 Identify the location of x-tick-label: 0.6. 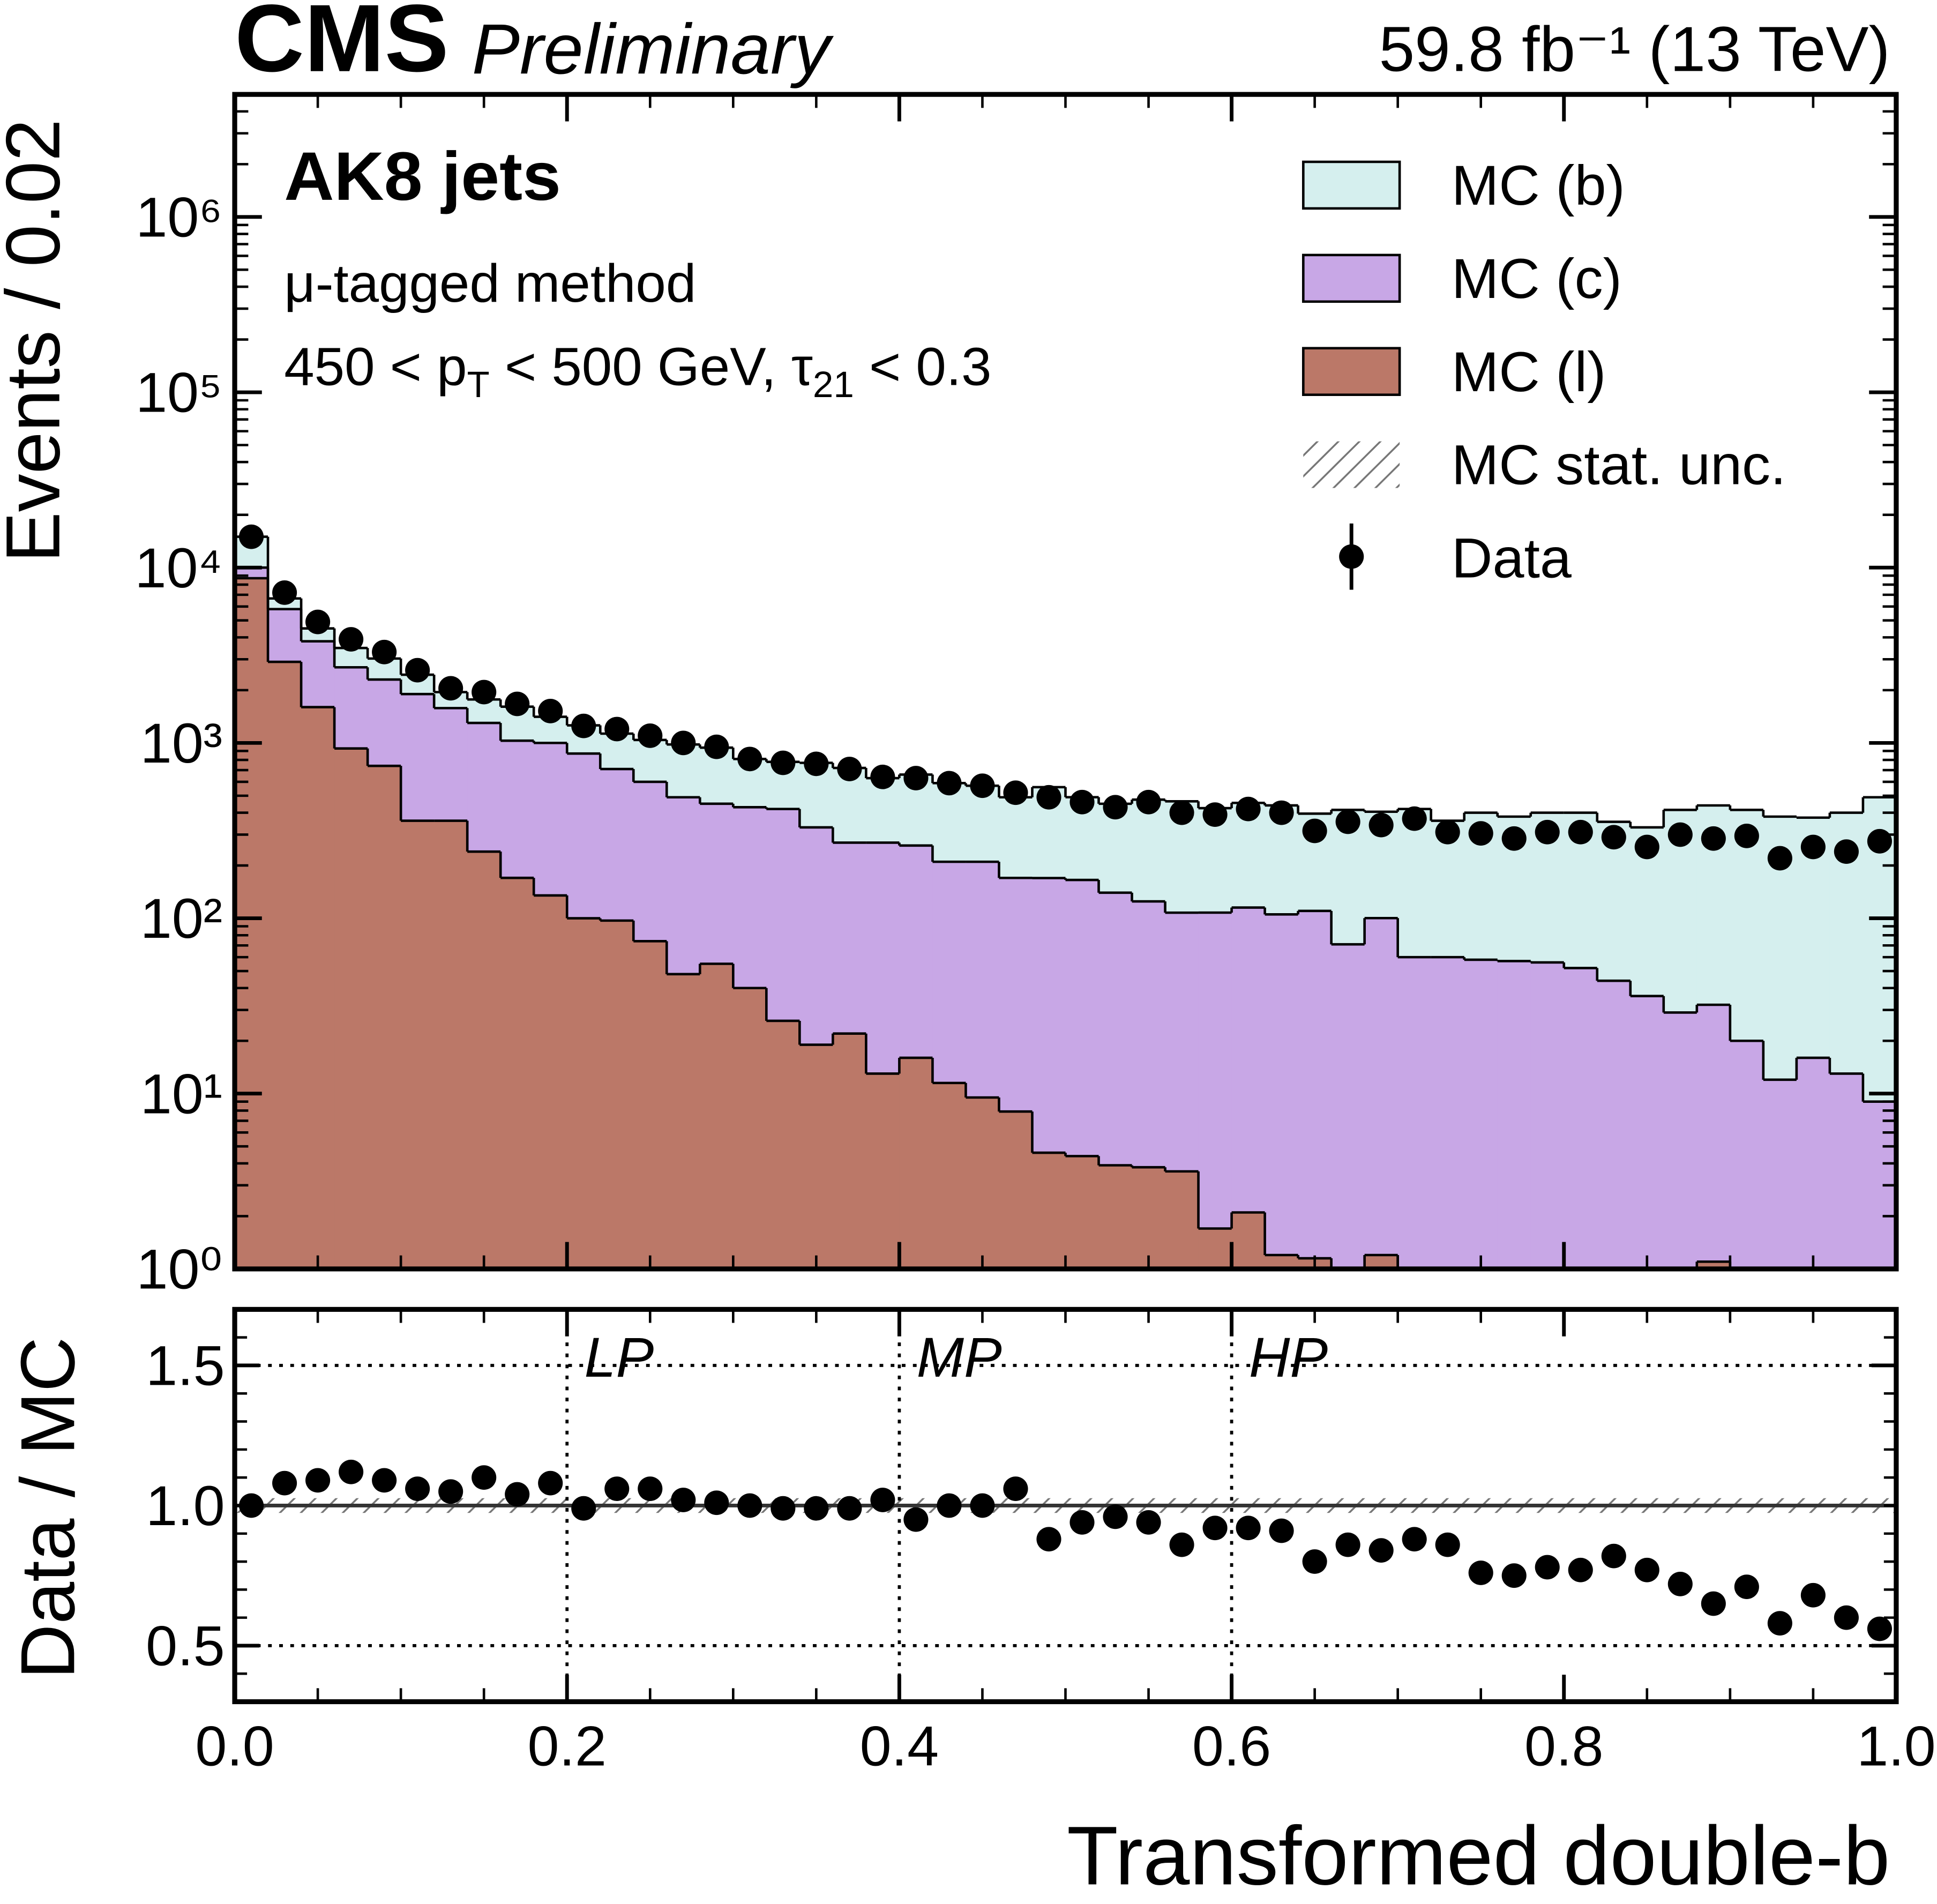
(1231, 1746).